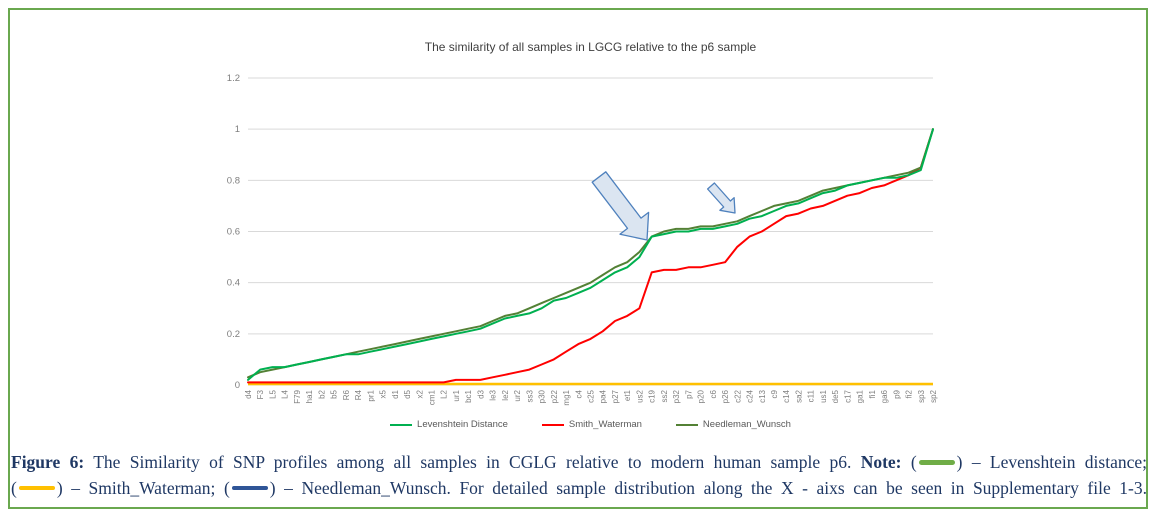 The width and height of the screenshot is (1156, 522). I want to click on x-tick-label: ss3, so click(529, 395).